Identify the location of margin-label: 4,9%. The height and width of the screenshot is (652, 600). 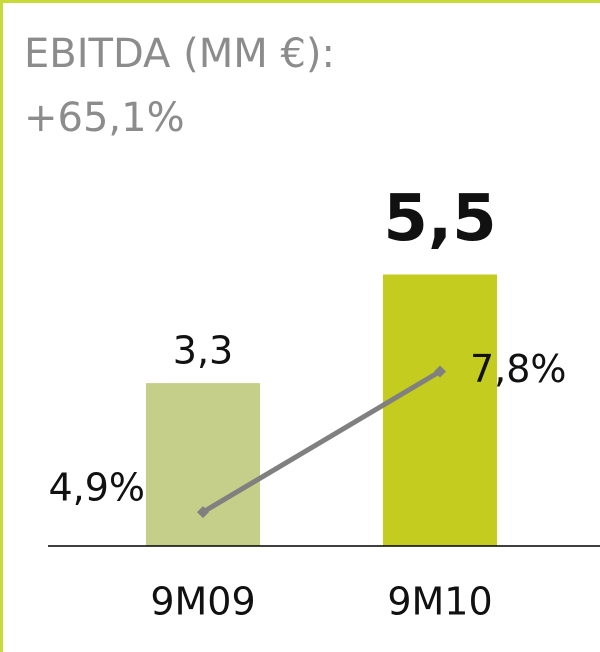
(96, 488).